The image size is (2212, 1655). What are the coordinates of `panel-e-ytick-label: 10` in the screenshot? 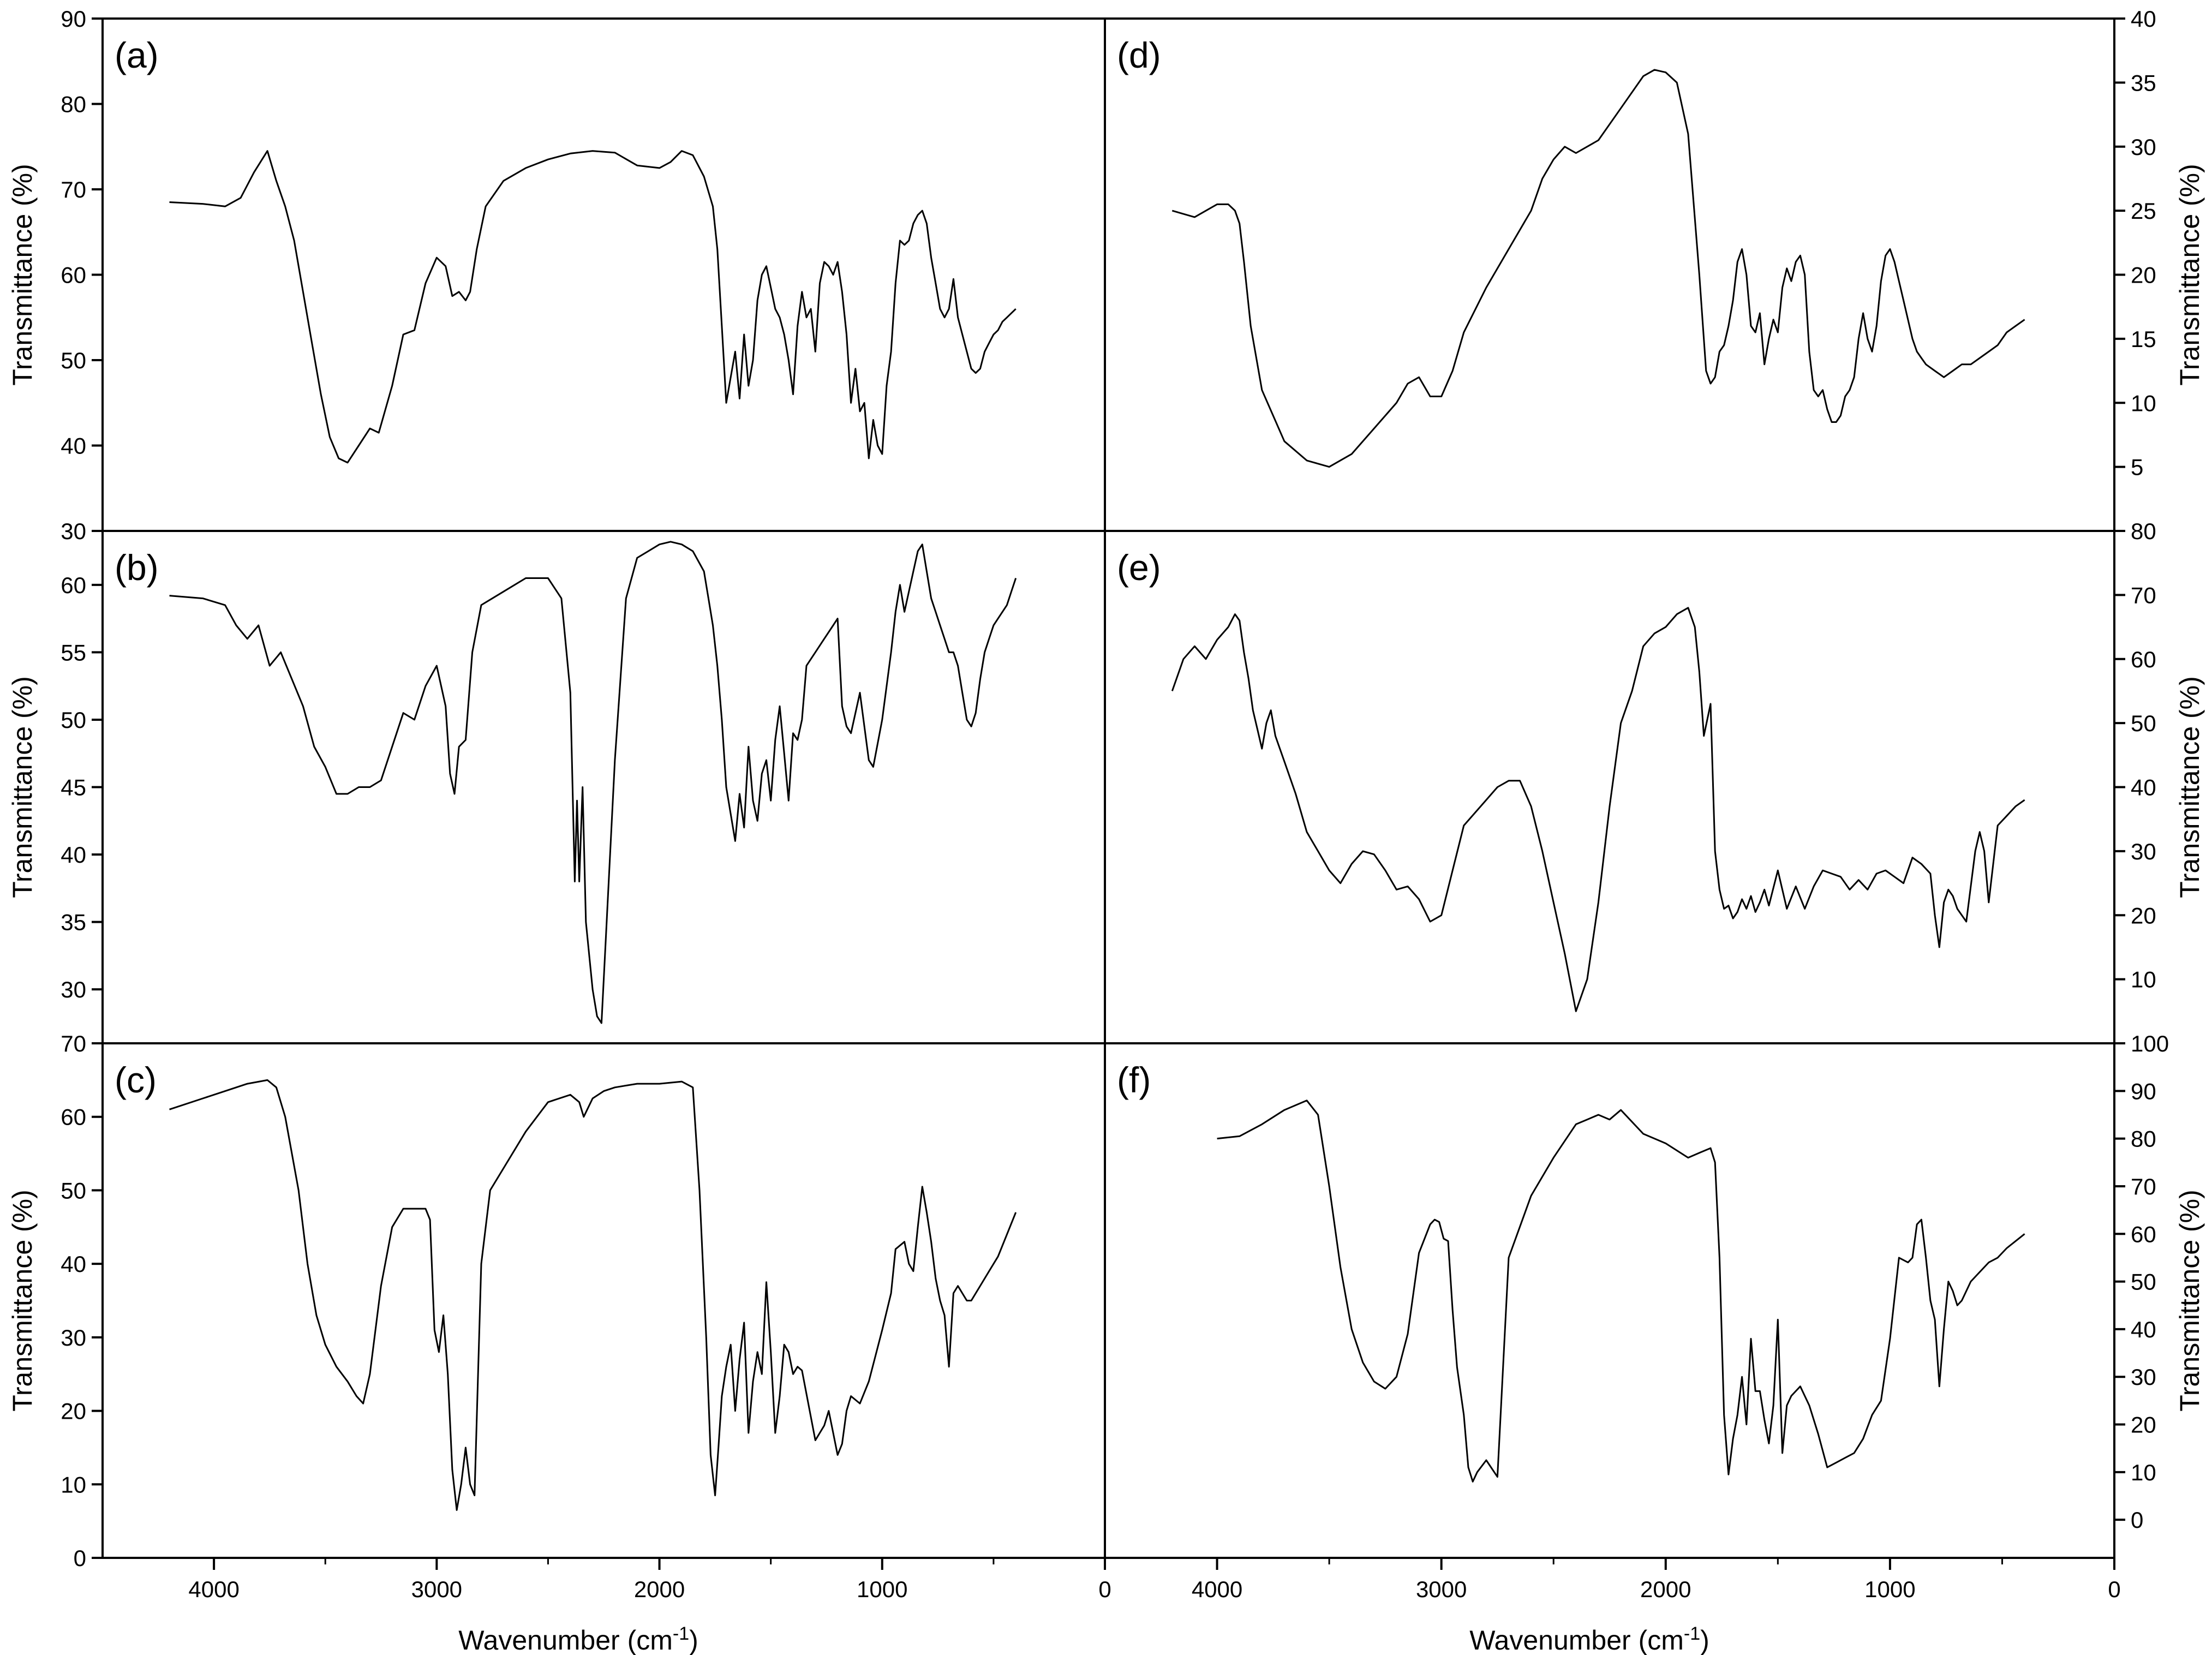 It's located at (2144, 980).